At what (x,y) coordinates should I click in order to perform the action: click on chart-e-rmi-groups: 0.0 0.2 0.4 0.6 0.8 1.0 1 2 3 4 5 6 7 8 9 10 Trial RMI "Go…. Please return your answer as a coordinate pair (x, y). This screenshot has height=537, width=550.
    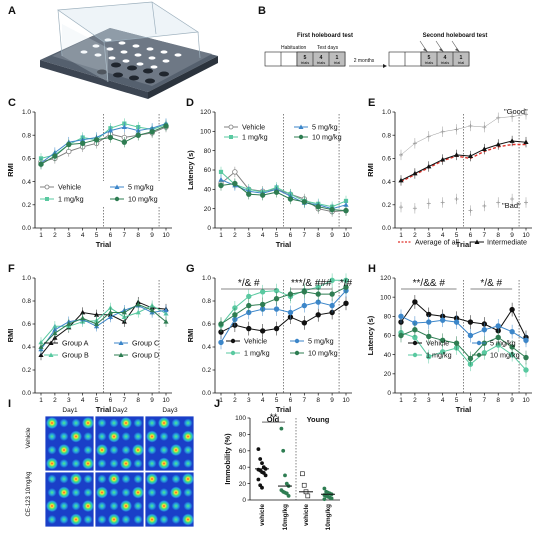
    Looking at the image, I should click on (449, 178).